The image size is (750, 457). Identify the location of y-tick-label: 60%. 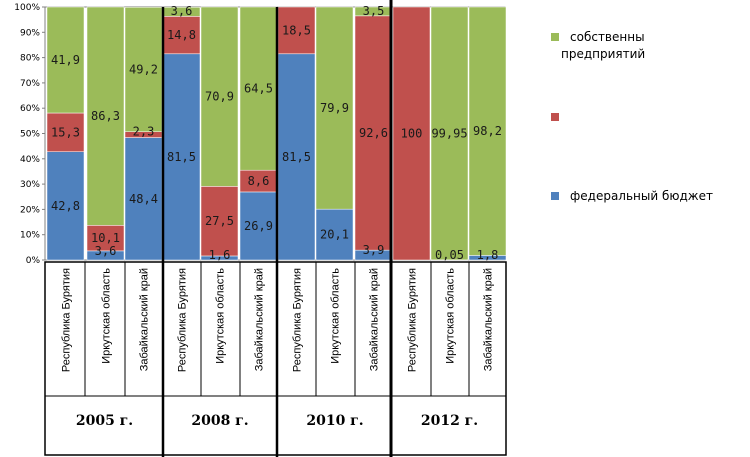
(30, 109).